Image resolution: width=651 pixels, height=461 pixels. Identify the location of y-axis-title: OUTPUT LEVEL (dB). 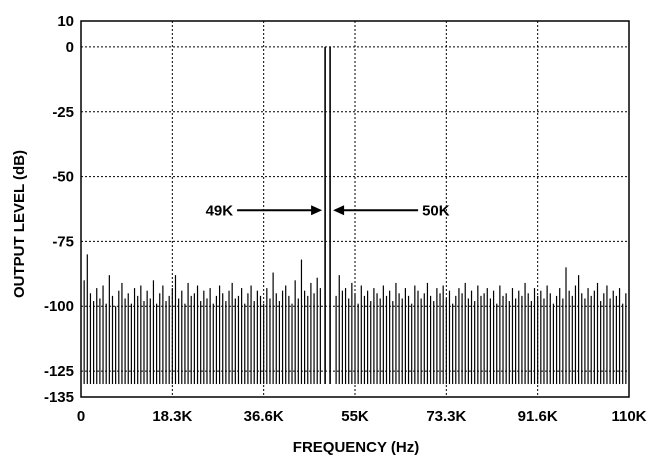
(19, 224).